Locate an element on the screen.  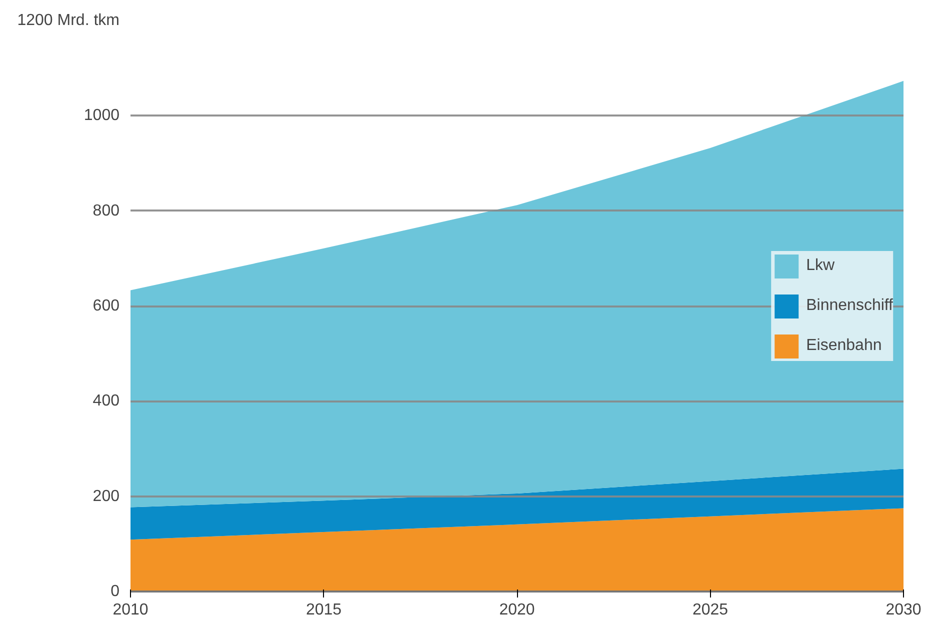
x-tick-label: 2025 is located at coordinates (710, 609).